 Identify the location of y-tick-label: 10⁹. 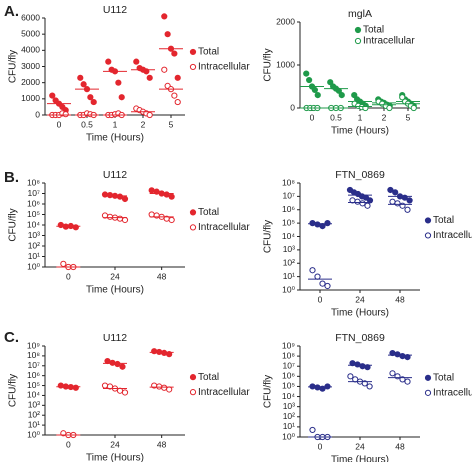
(33, 345).